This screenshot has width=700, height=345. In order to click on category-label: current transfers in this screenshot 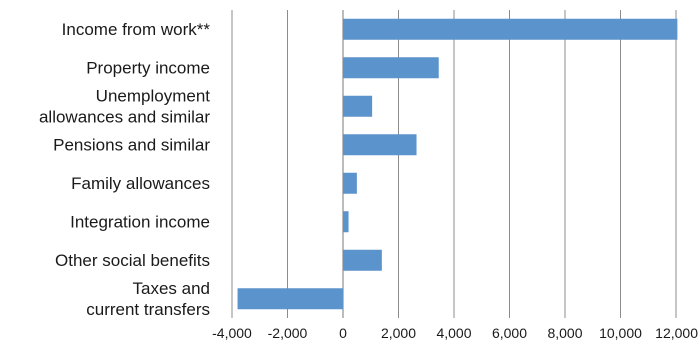, I will do `click(148, 309)`.